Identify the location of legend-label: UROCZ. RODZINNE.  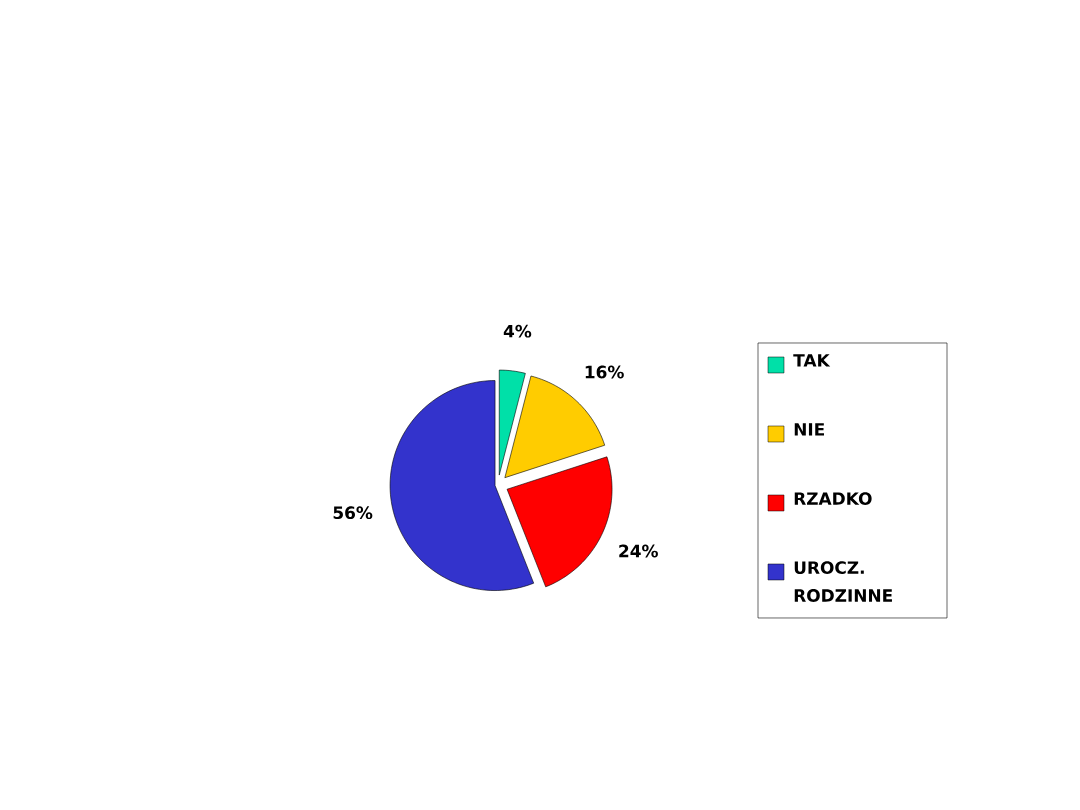
(843, 581).